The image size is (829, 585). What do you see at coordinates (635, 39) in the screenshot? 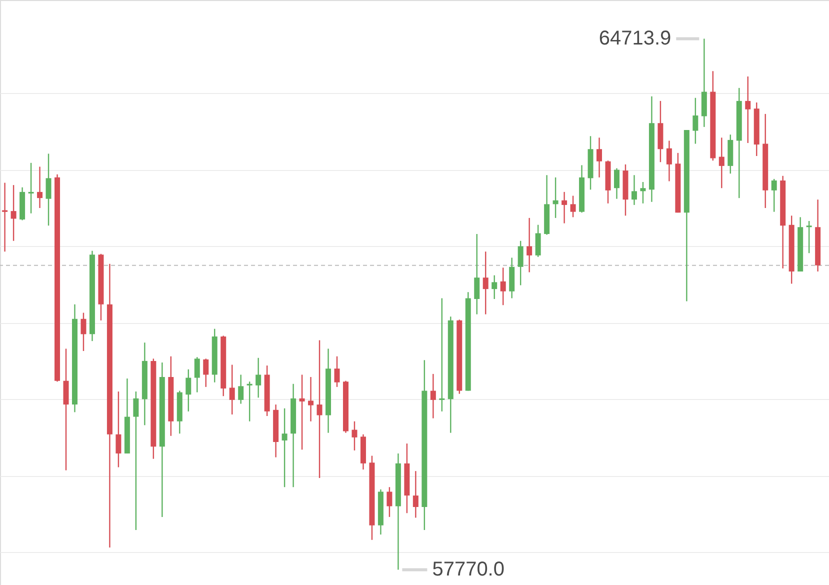
I see `annotation: 64713.9` at bounding box center [635, 39].